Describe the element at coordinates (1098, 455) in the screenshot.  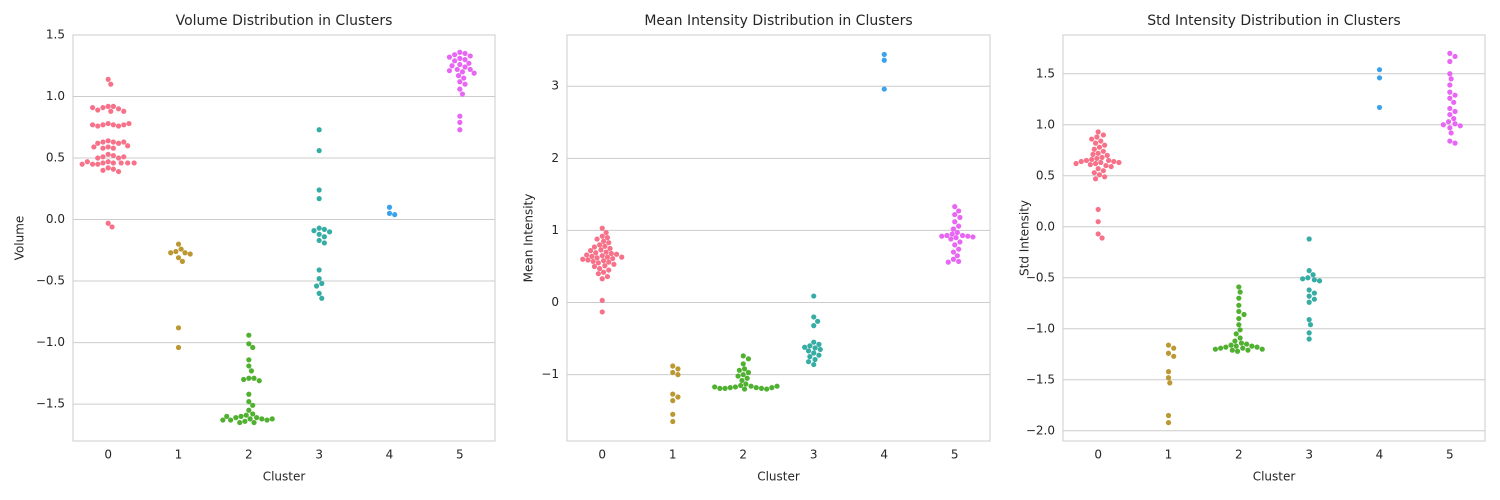
I see `x-tick-label: 0` at that location.